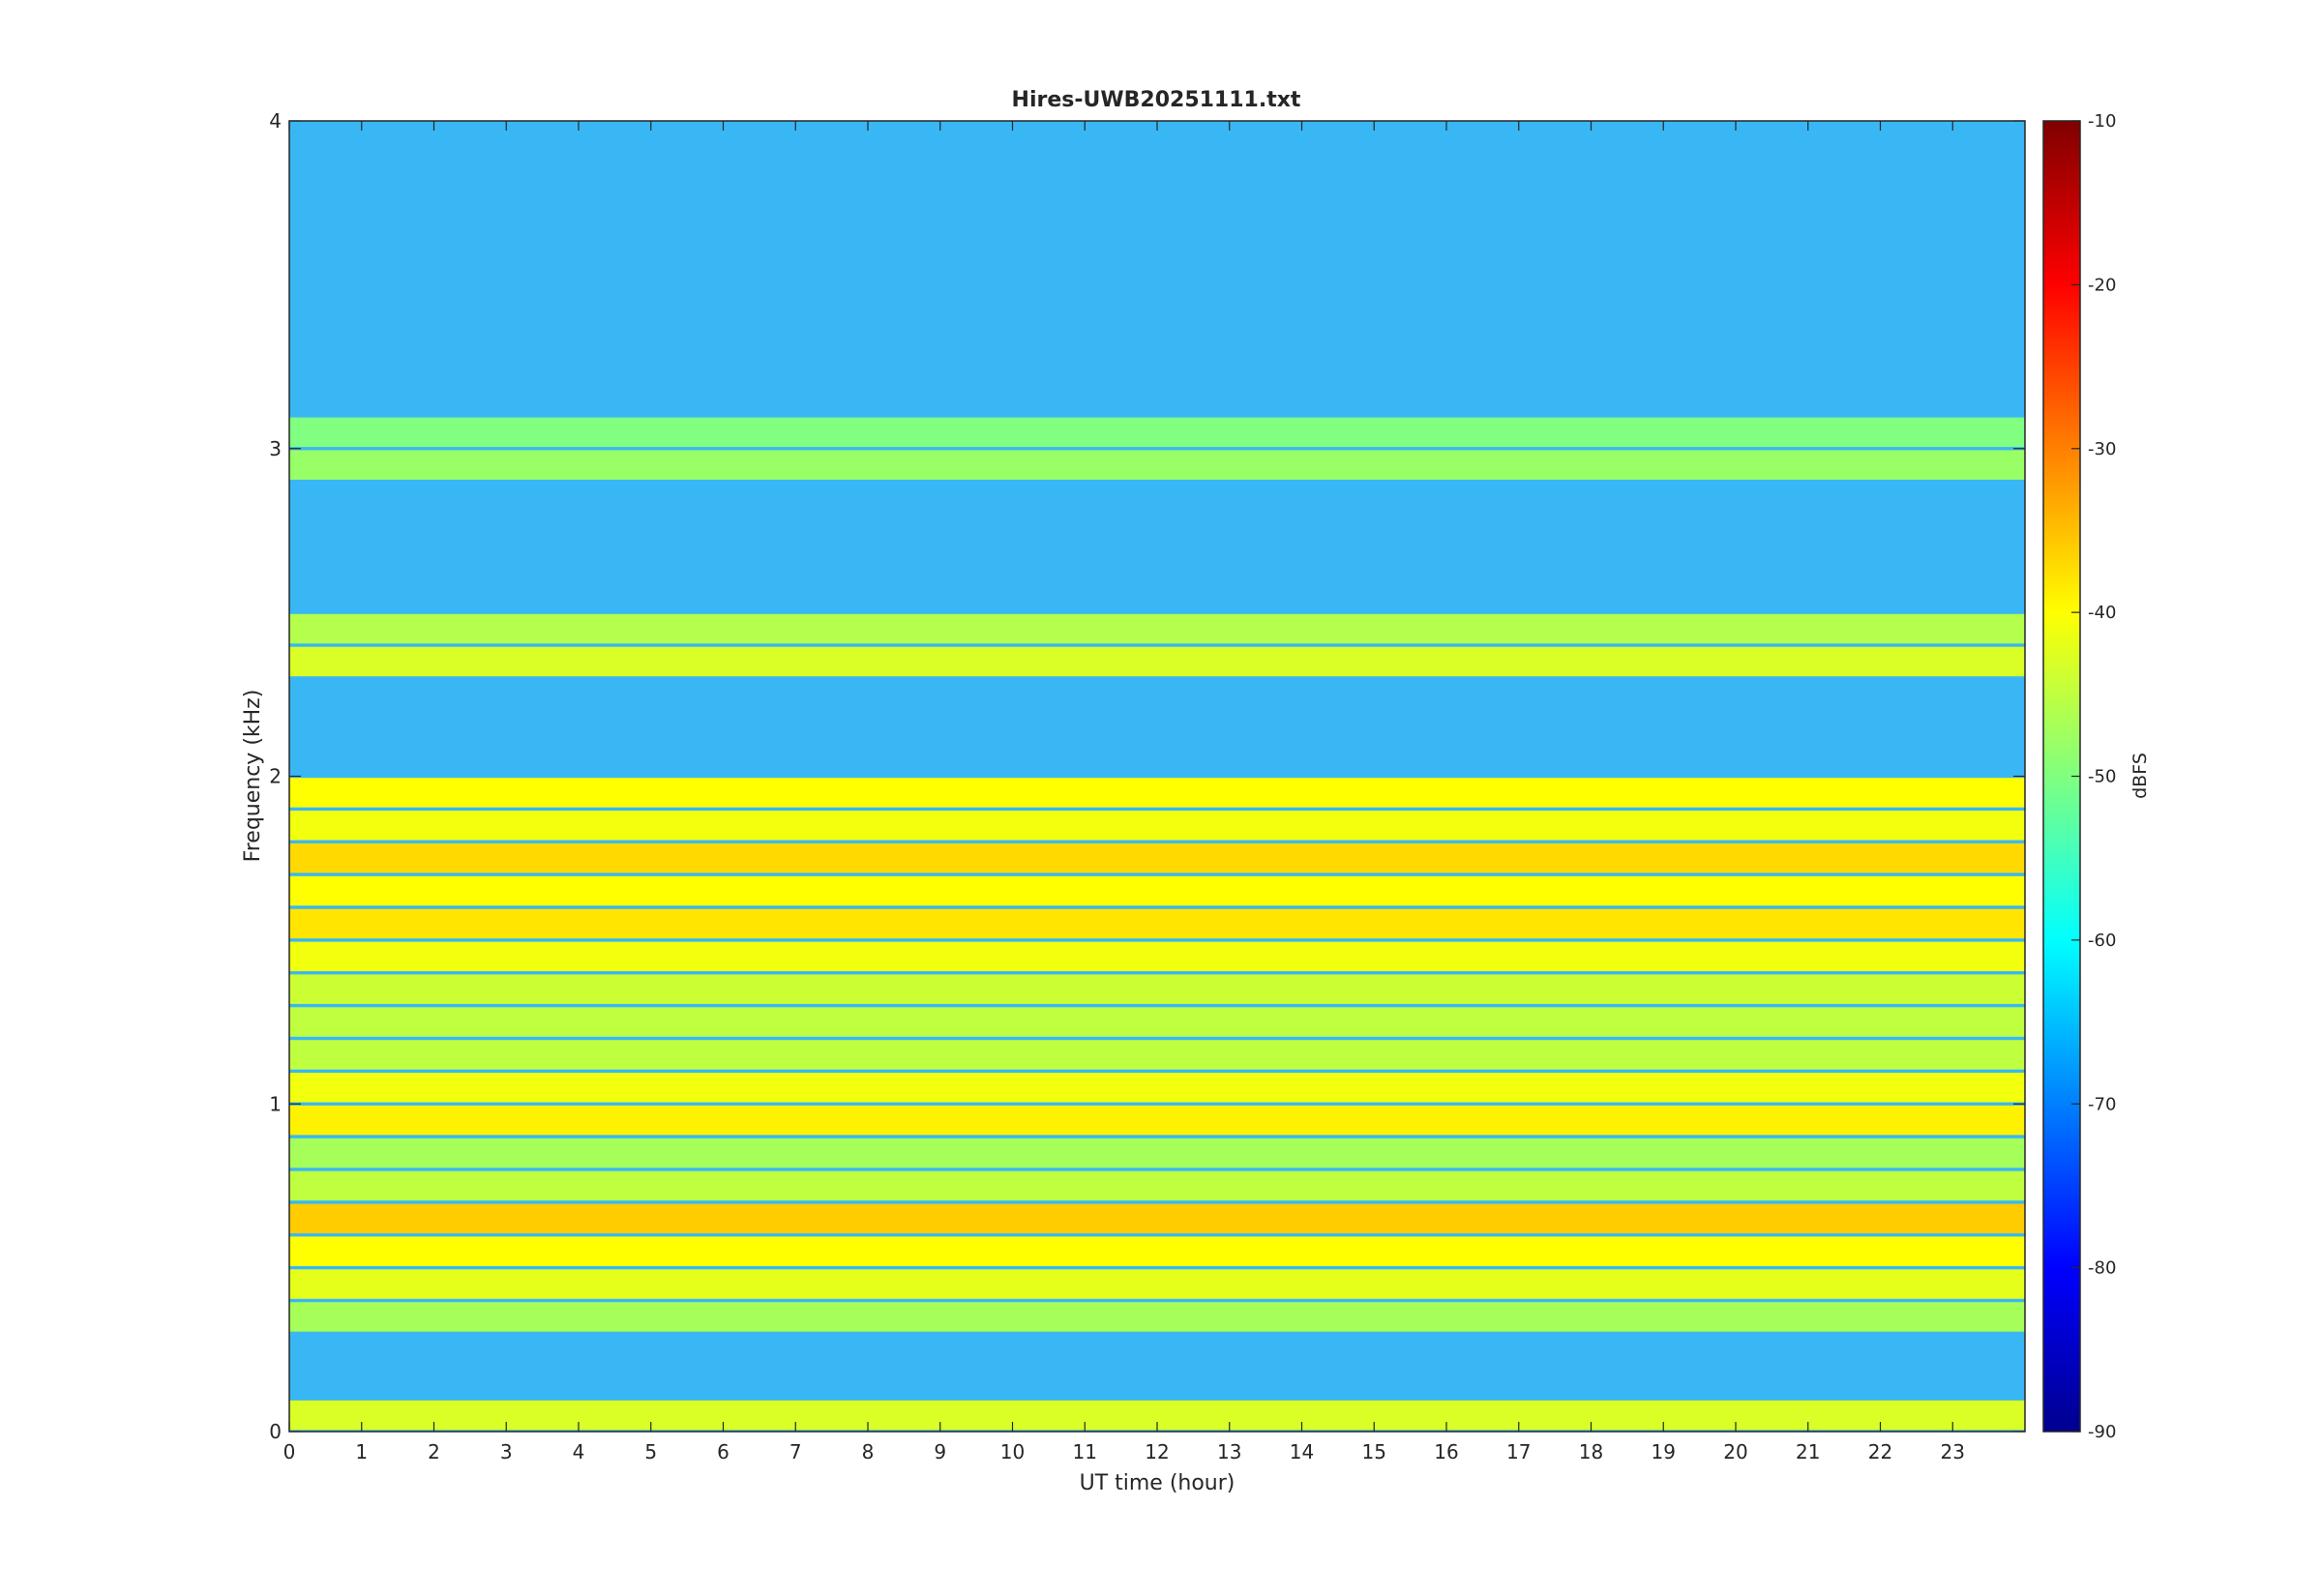 The image size is (2322, 1596). I want to click on x-tick-label: 21, so click(1808, 1451).